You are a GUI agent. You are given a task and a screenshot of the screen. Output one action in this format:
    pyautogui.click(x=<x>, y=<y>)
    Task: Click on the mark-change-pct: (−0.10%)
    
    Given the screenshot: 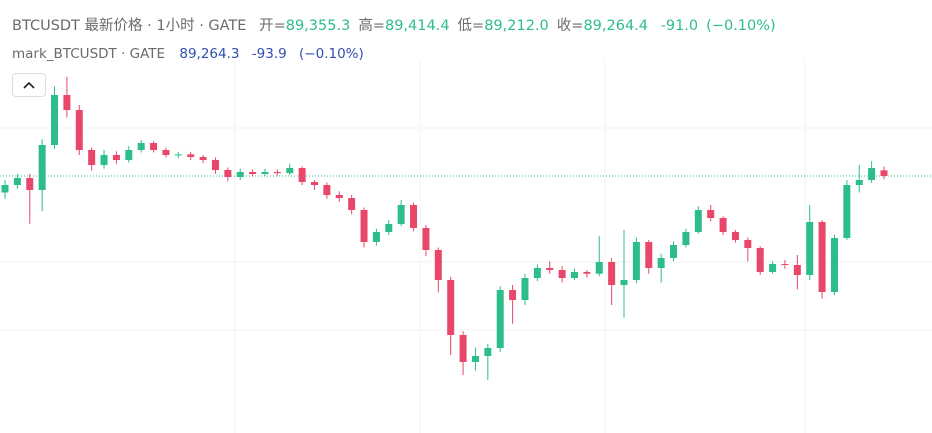 What is the action you would take?
    pyautogui.click(x=331, y=54)
    